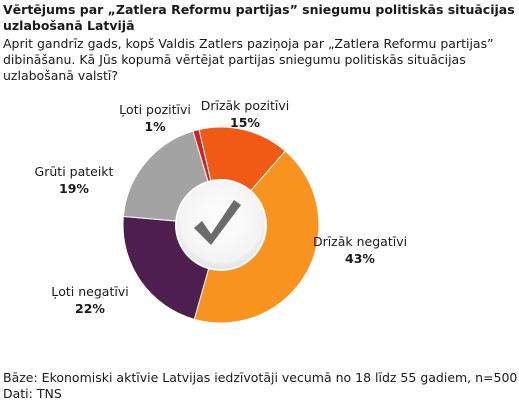  I want to click on slice-label-text: Drīzāk negatīvi, so click(360, 241).